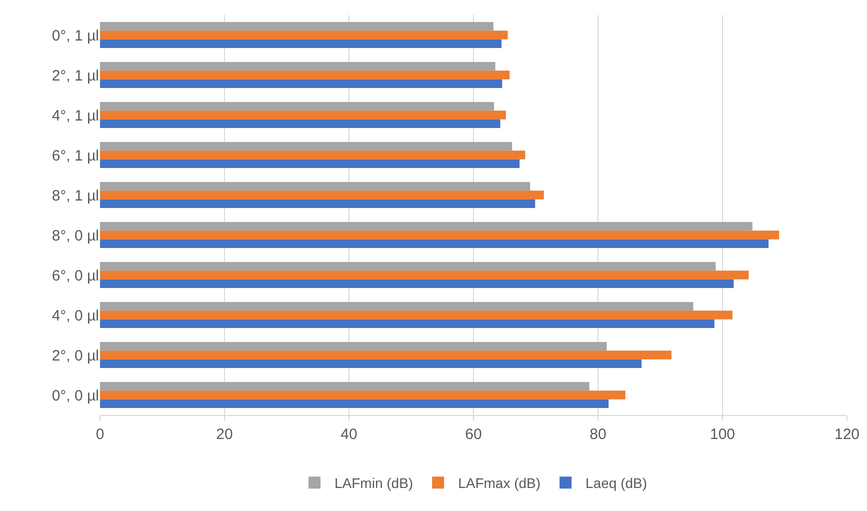  Describe the element at coordinates (224, 434) in the screenshot. I see `x-tick-label: 20` at that location.